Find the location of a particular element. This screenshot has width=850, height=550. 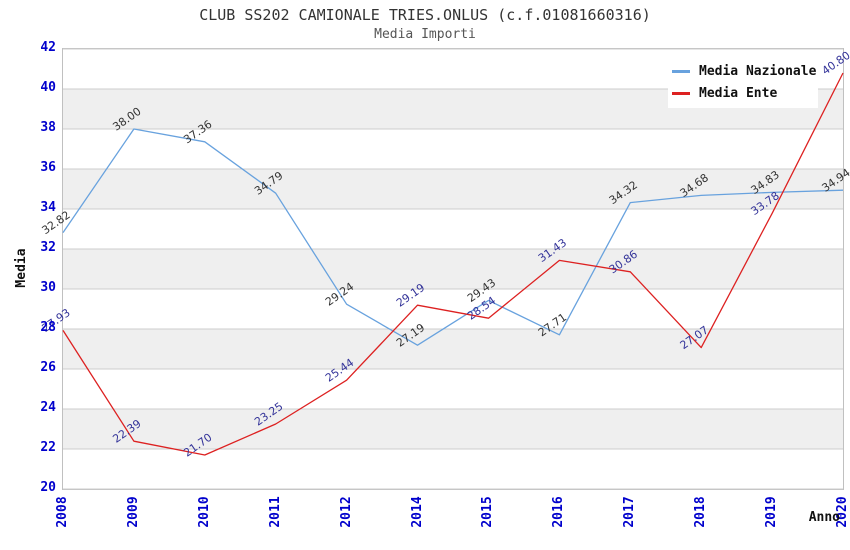

y-tick-label: 34 is located at coordinates (48, 207).